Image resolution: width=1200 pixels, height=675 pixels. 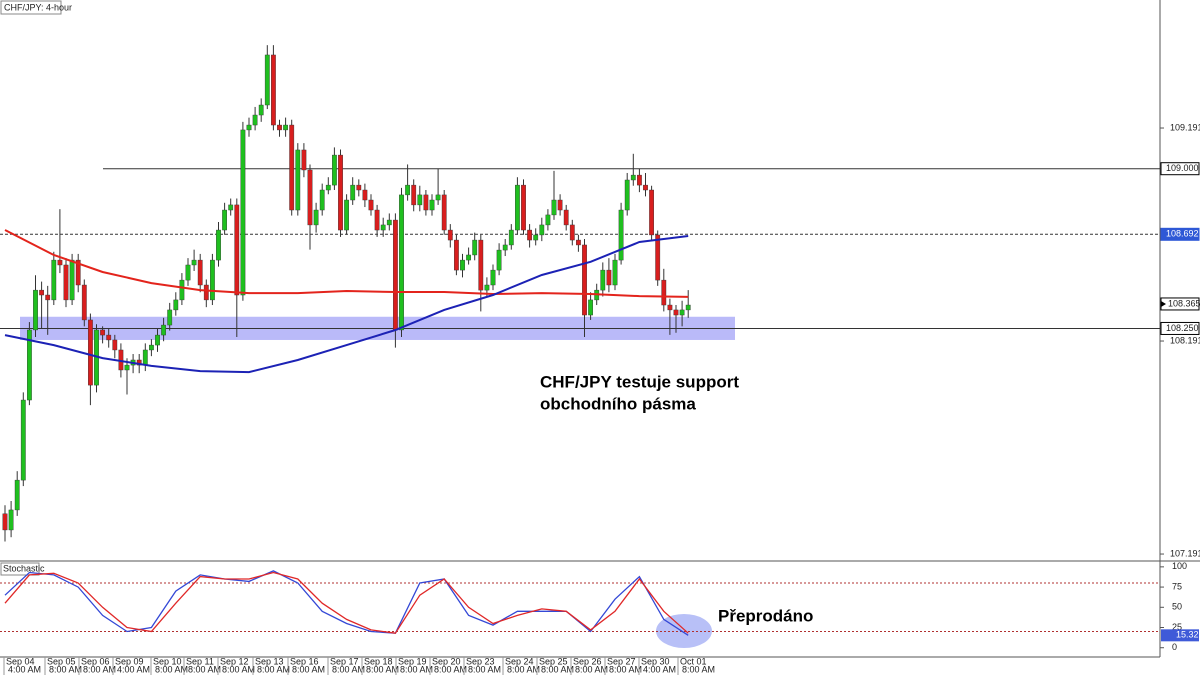 What do you see at coordinates (20, 661) in the screenshot?
I see `x-date-label: Sep 04` at bounding box center [20, 661].